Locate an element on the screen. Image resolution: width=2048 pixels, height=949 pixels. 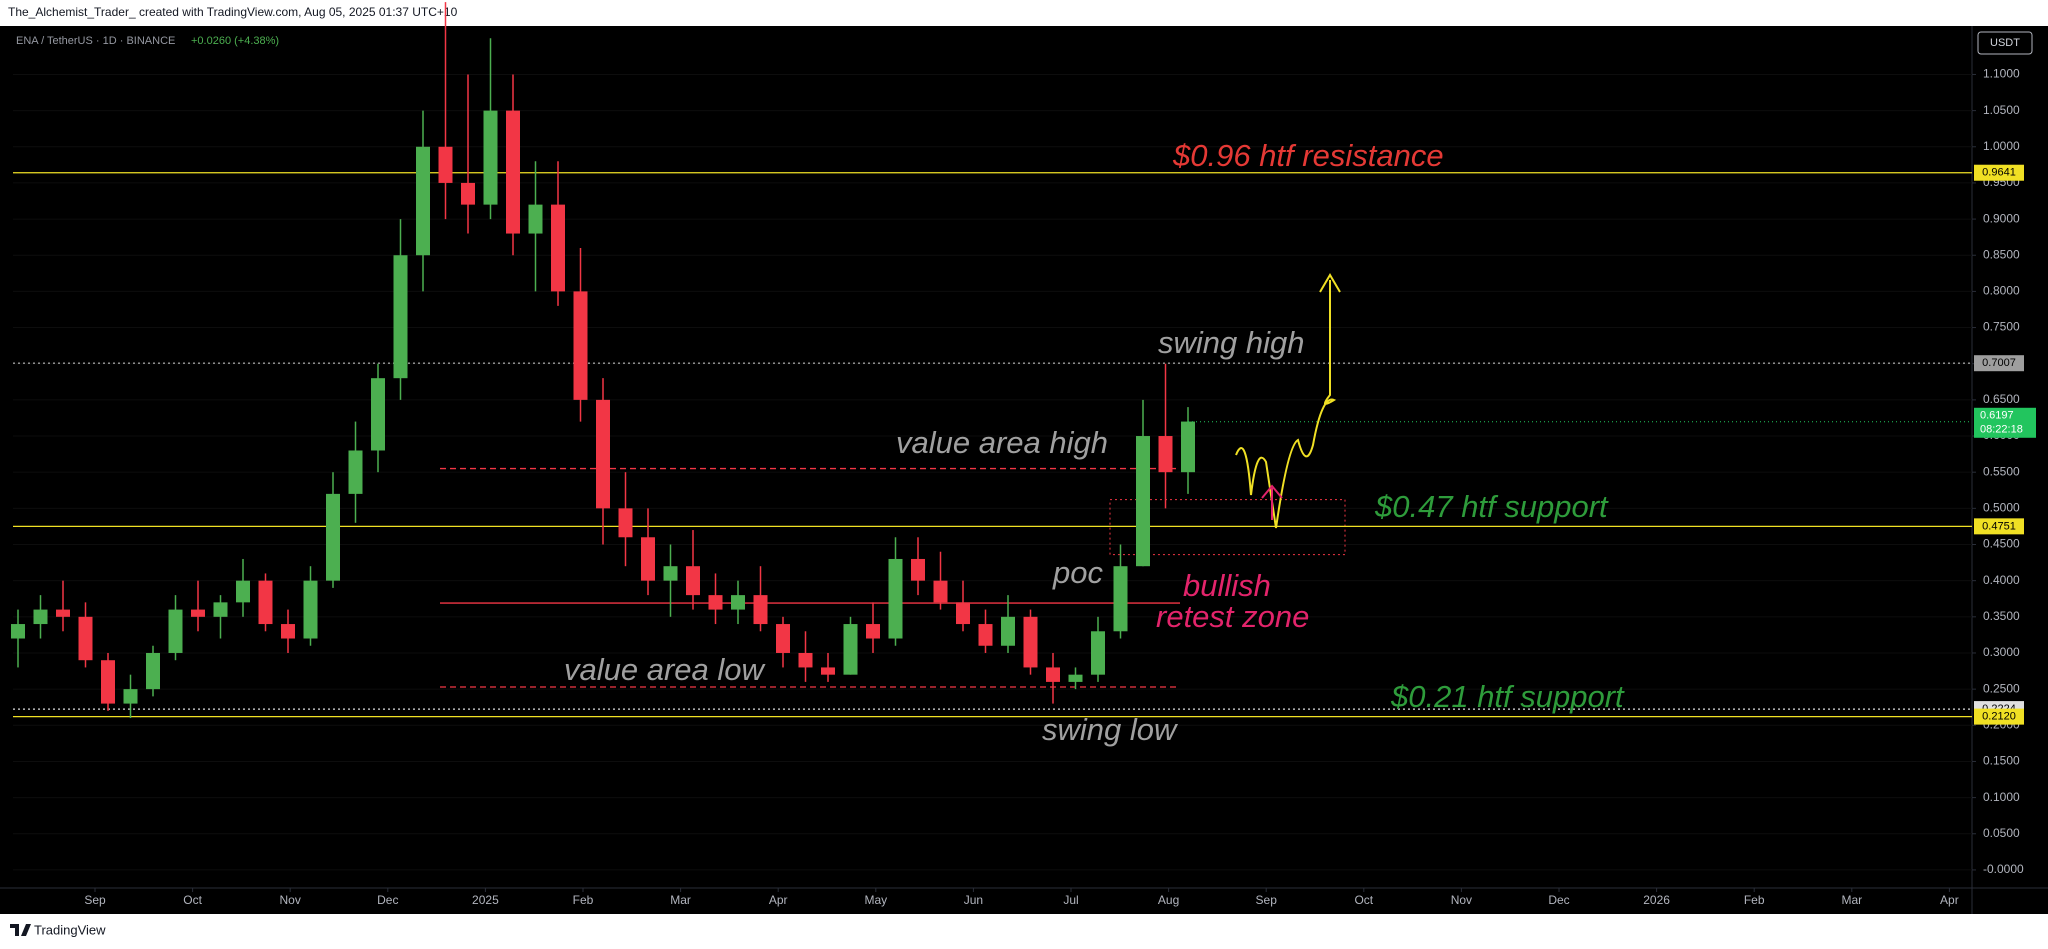
y-tick-label: 0.4000 is located at coordinates (2001, 580).